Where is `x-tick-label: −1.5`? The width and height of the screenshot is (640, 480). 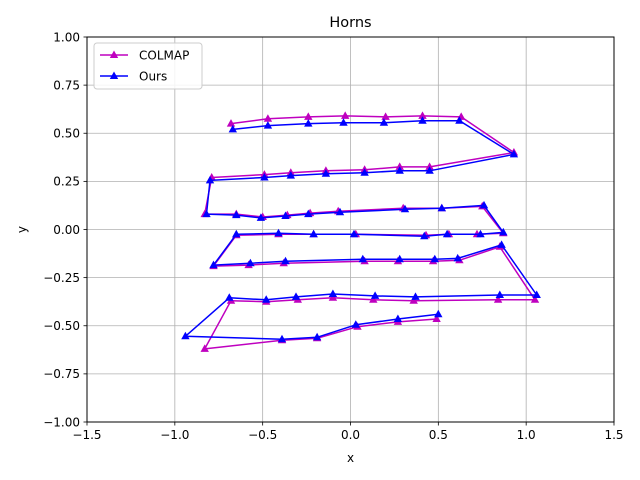 x-tick-label: −1.5 is located at coordinates (86, 435).